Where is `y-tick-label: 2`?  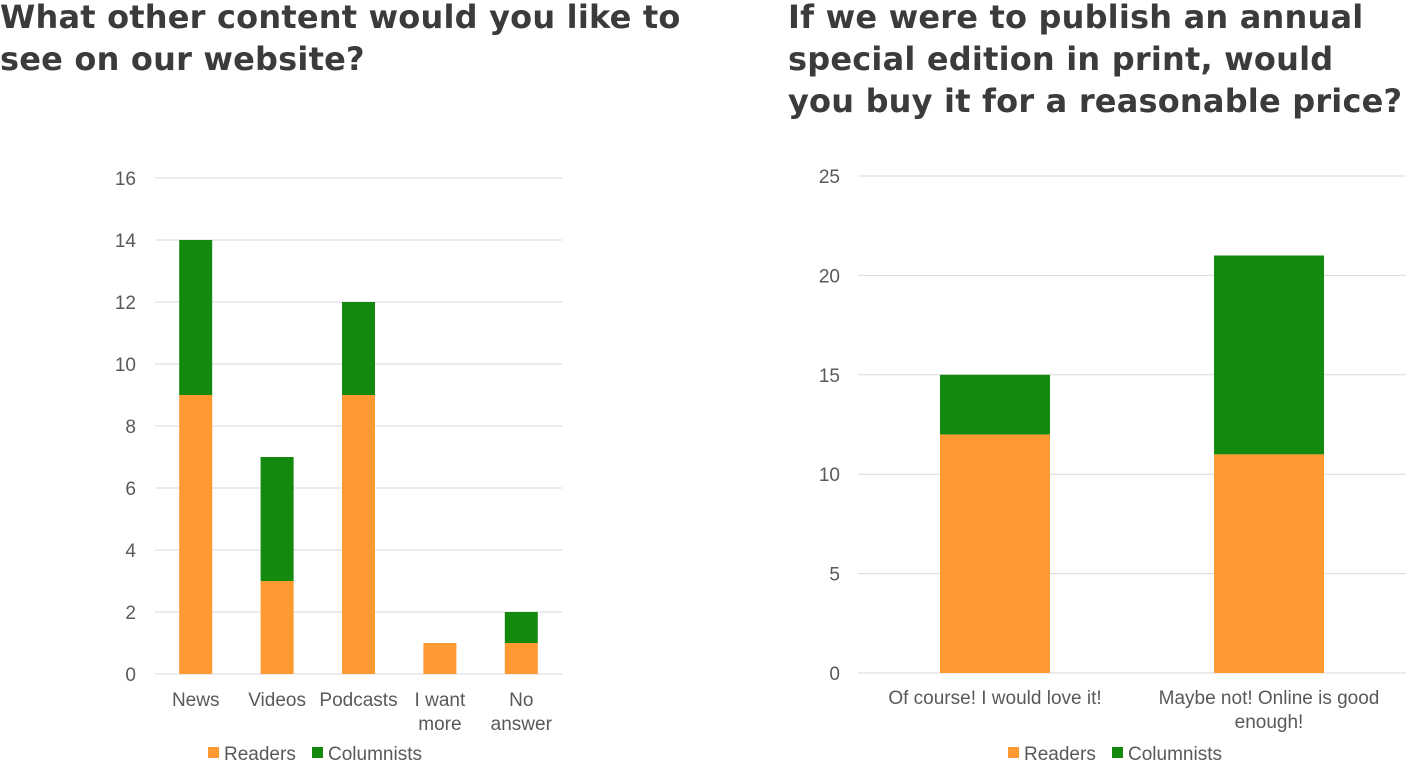 y-tick-label: 2 is located at coordinates (130, 613).